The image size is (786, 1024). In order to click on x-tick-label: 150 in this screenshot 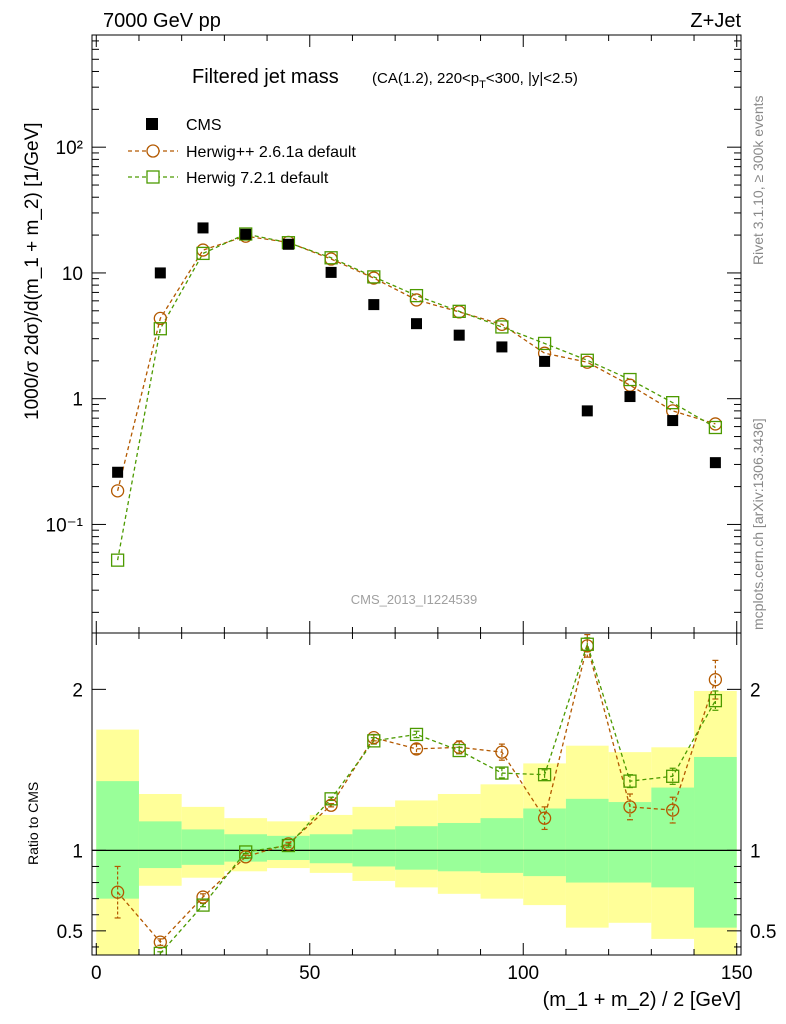, I will do `click(737, 973)`.